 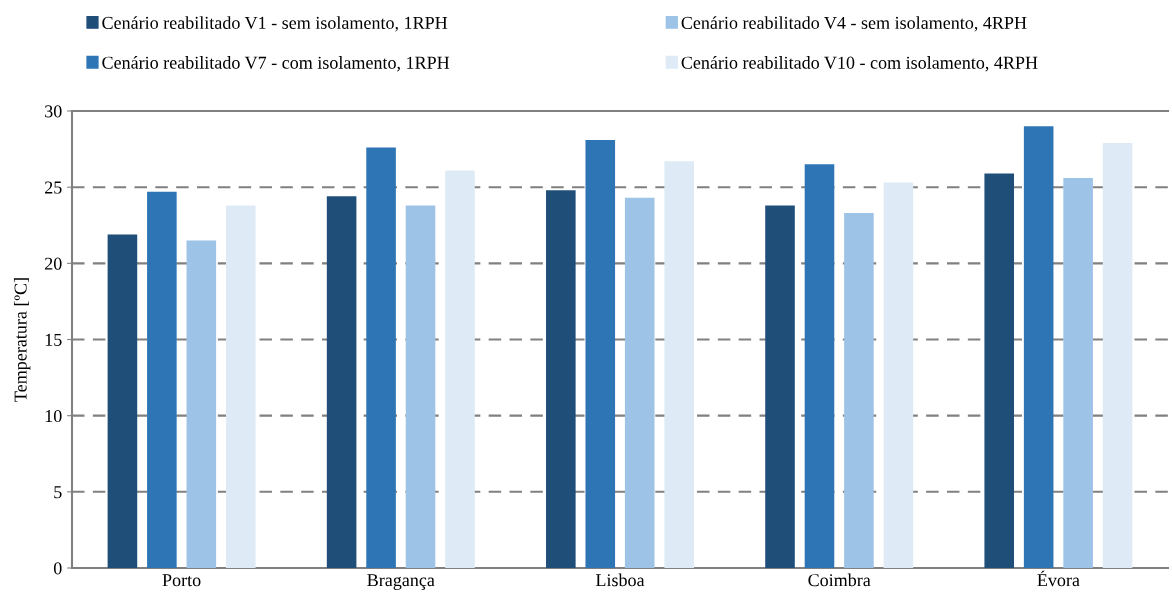 I want to click on y-tick-label: 20, so click(x=53, y=263).